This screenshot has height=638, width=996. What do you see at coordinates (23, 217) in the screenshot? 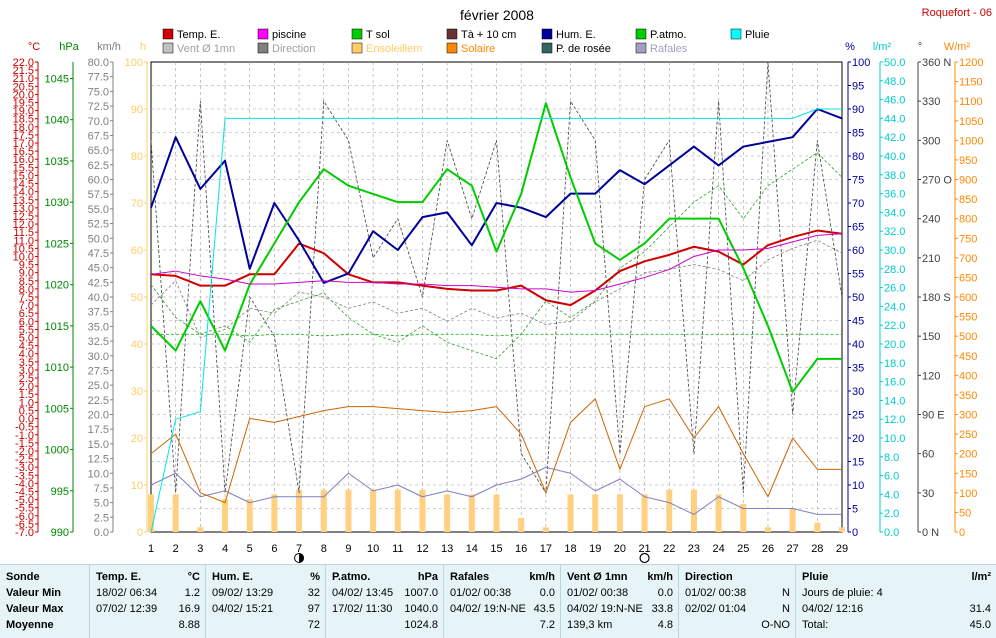
I see `axis-tick-label: 12.5` at bounding box center [23, 217].